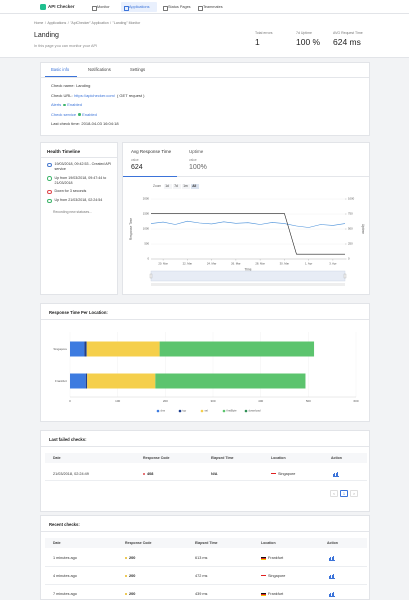 Image resolution: width=409 pixels, height=600 pixels. What do you see at coordinates (78, 312) in the screenshot?
I see `chart-title: Response Time Per Location:` at bounding box center [78, 312].